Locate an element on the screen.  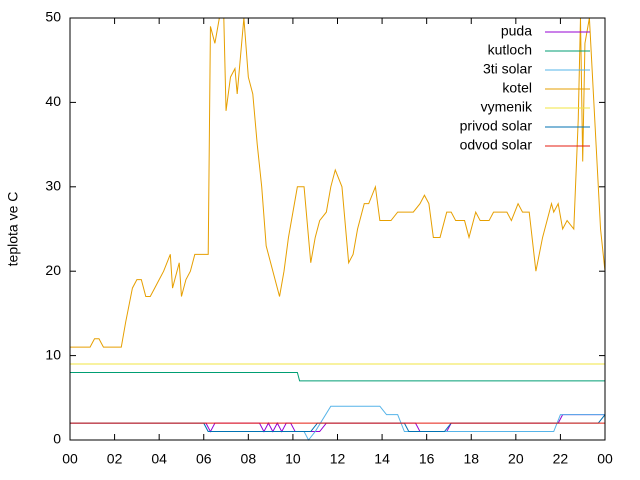
legend-label: kotel is located at coordinates (517, 88).